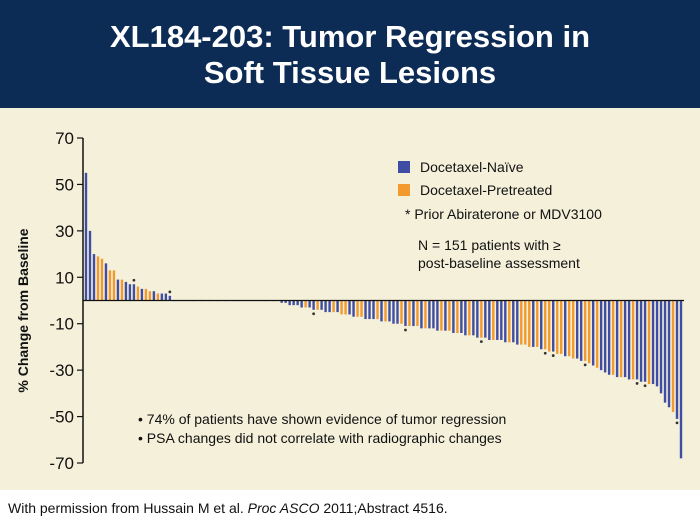 Image resolution: width=700 pixels, height=525 pixels. I want to click on y-tick-label: -70, so click(61, 463).